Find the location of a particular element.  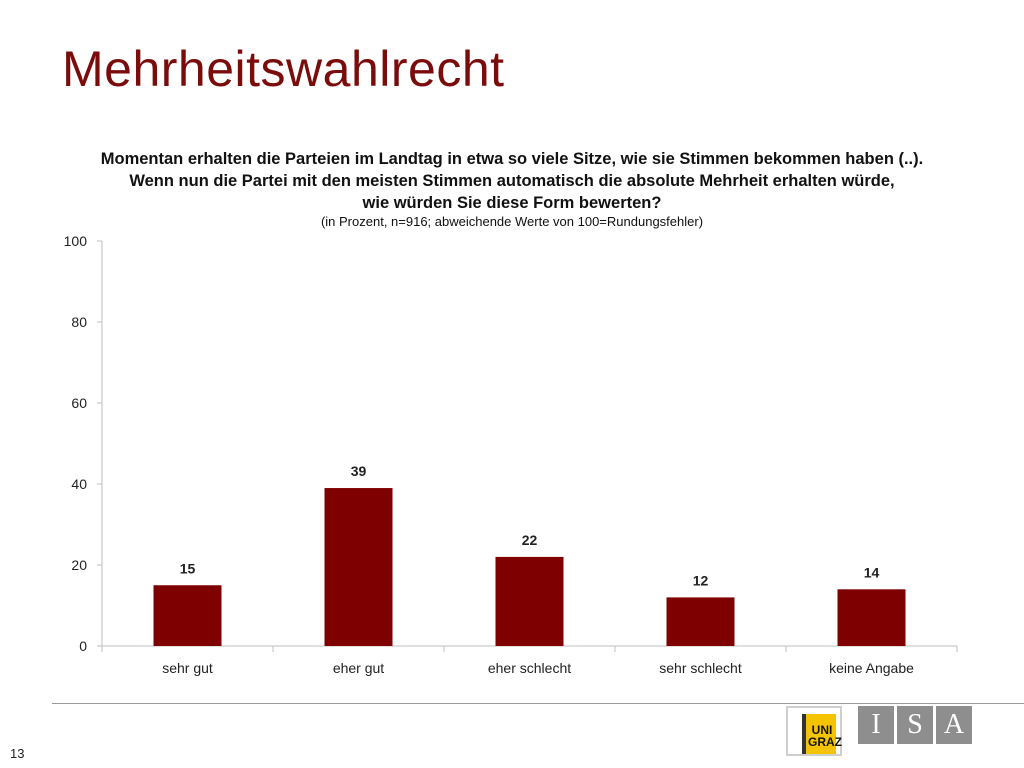

uni-graz-logo-text: UNI GRAZ is located at coordinates (825, 736).